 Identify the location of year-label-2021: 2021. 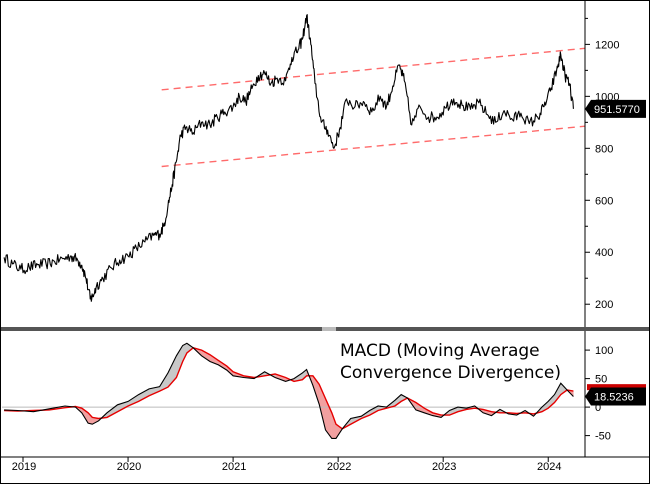
(234, 467).